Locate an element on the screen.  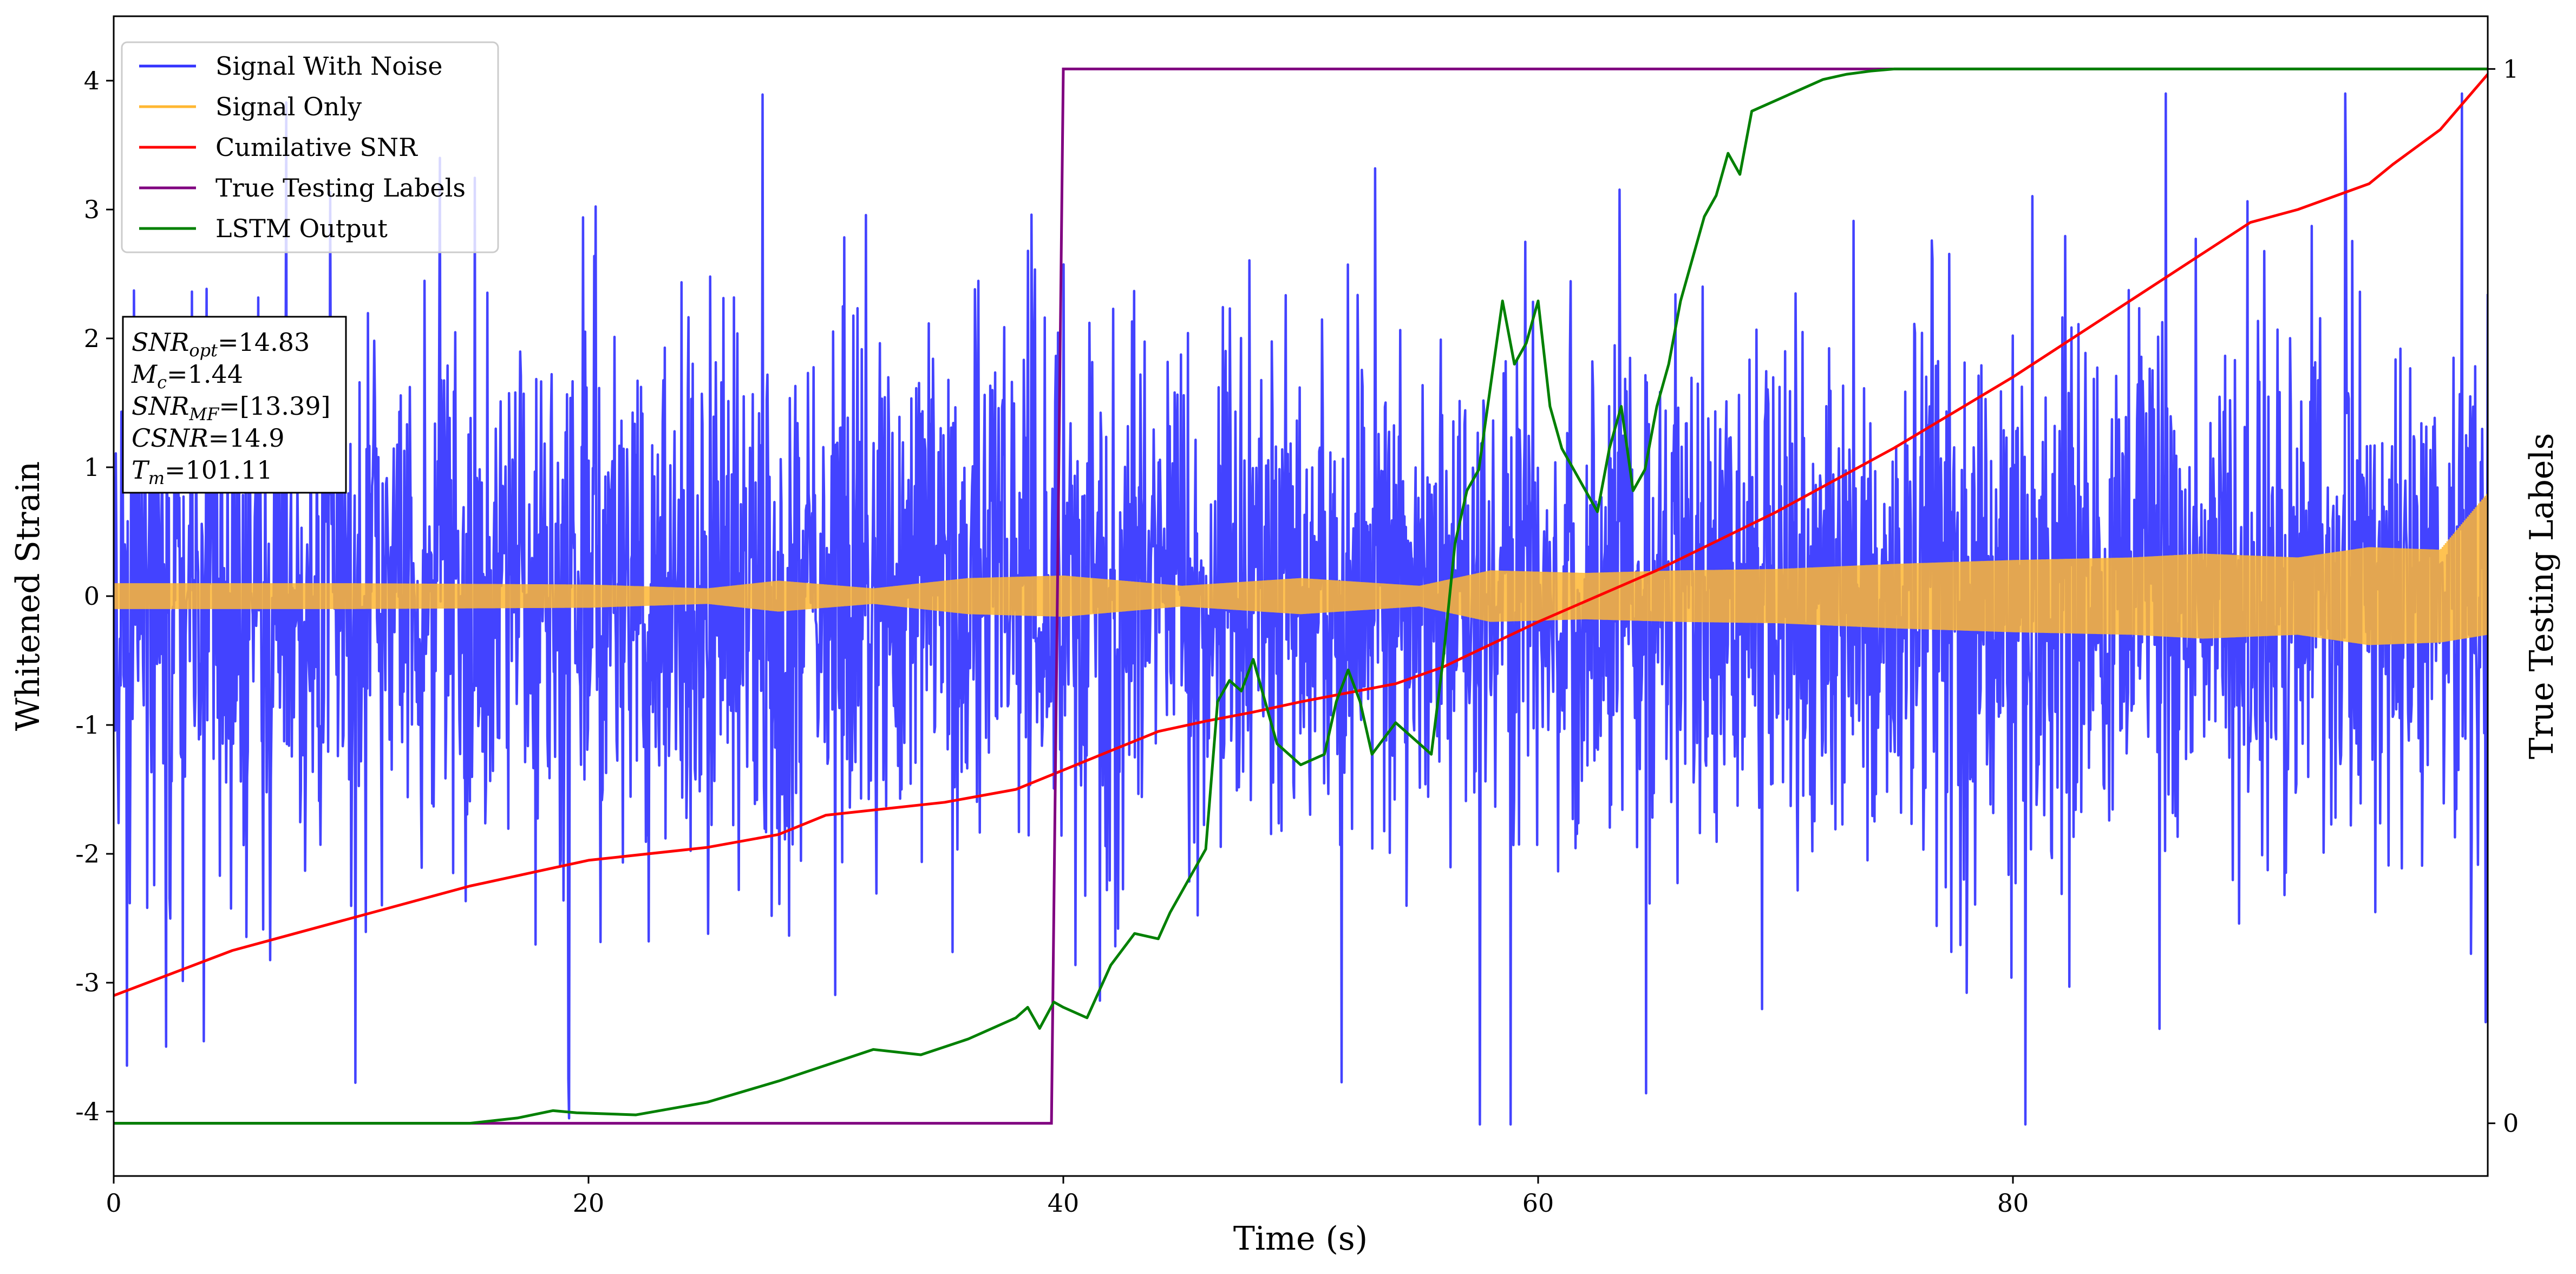
x-axis-title: Time (s) is located at coordinates (1301, 1239).